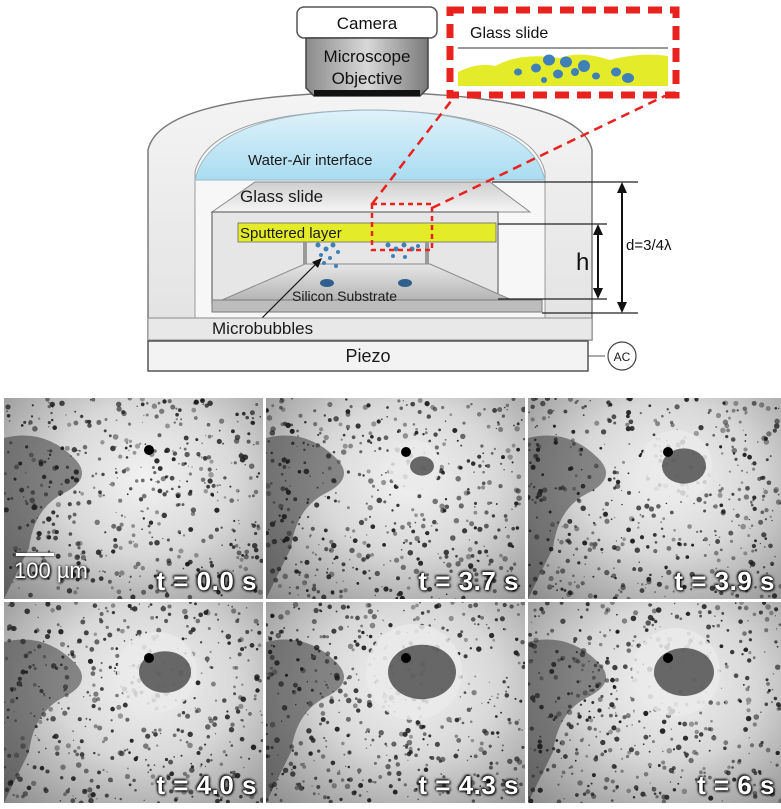 The width and height of the screenshot is (781, 809). Describe the element at coordinates (35, 554) in the screenshot. I see `scale-bar` at that location.